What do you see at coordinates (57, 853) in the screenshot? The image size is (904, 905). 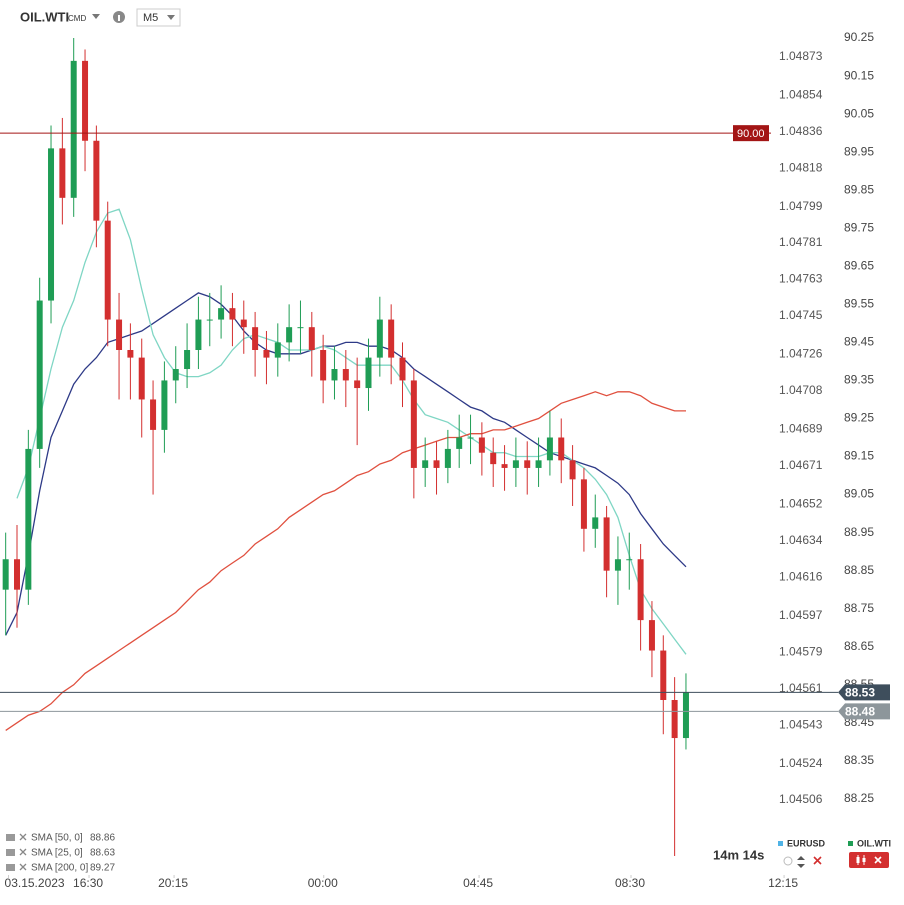 I see `legend-name: SMA [25, 0]` at bounding box center [57, 853].